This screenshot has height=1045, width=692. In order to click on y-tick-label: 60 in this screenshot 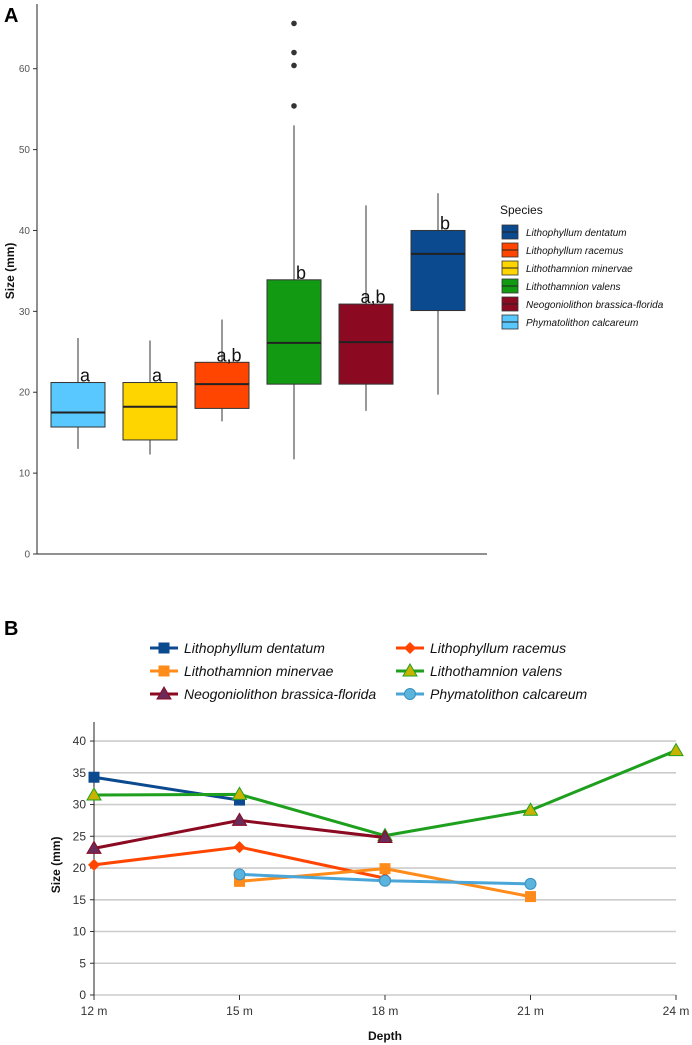, I will do `click(25, 69)`.